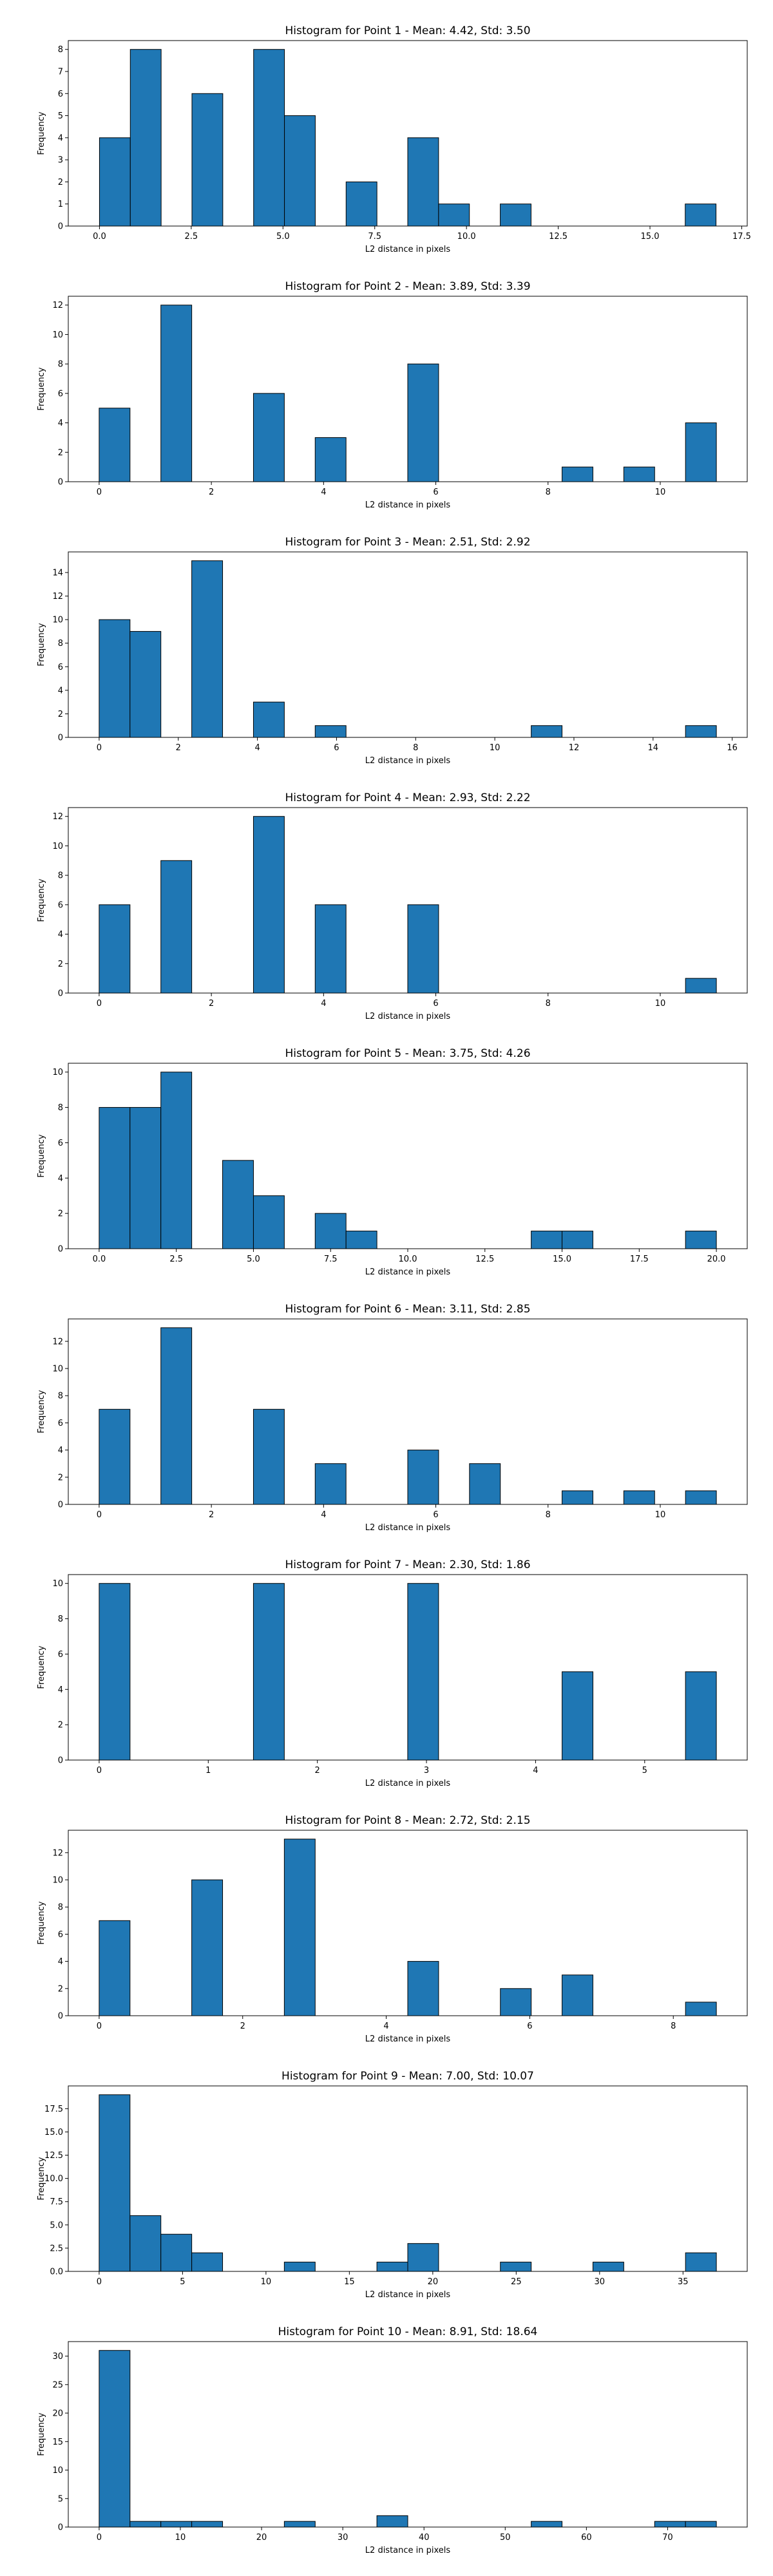  What do you see at coordinates (53, 2132) in the screenshot?
I see `y-tick-label: 15.0` at bounding box center [53, 2132].